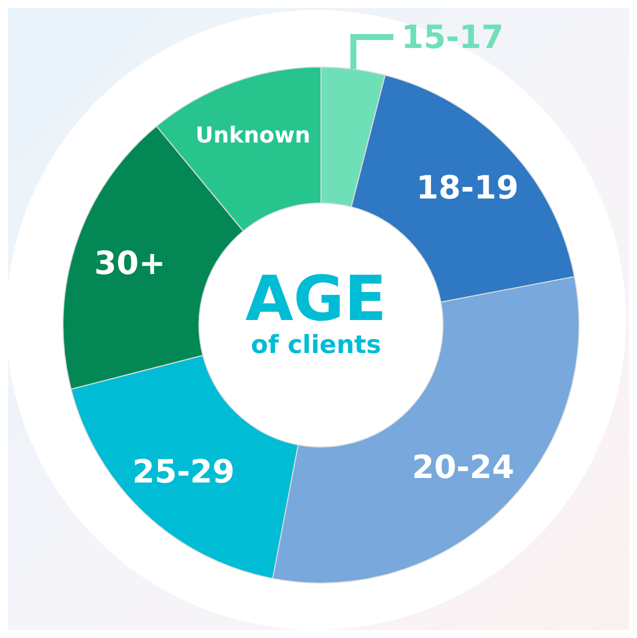 Image resolution: width=637 pixels, height=638 pixels. I want to click on slice-label: 18-19, so click(467, 187).